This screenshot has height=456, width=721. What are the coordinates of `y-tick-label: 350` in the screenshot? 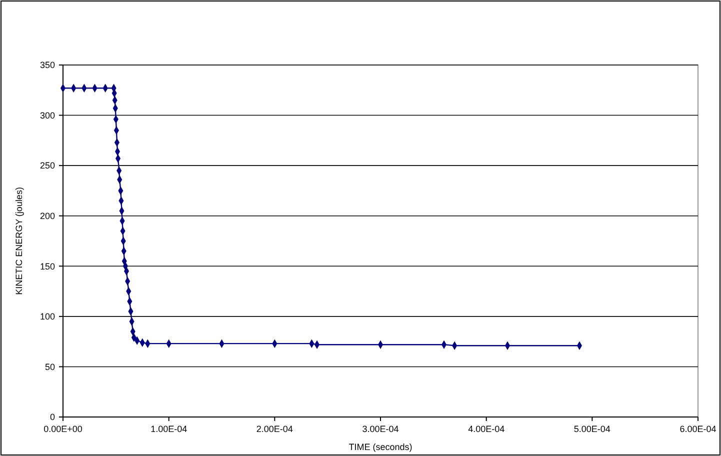 It's located at (47, 65).